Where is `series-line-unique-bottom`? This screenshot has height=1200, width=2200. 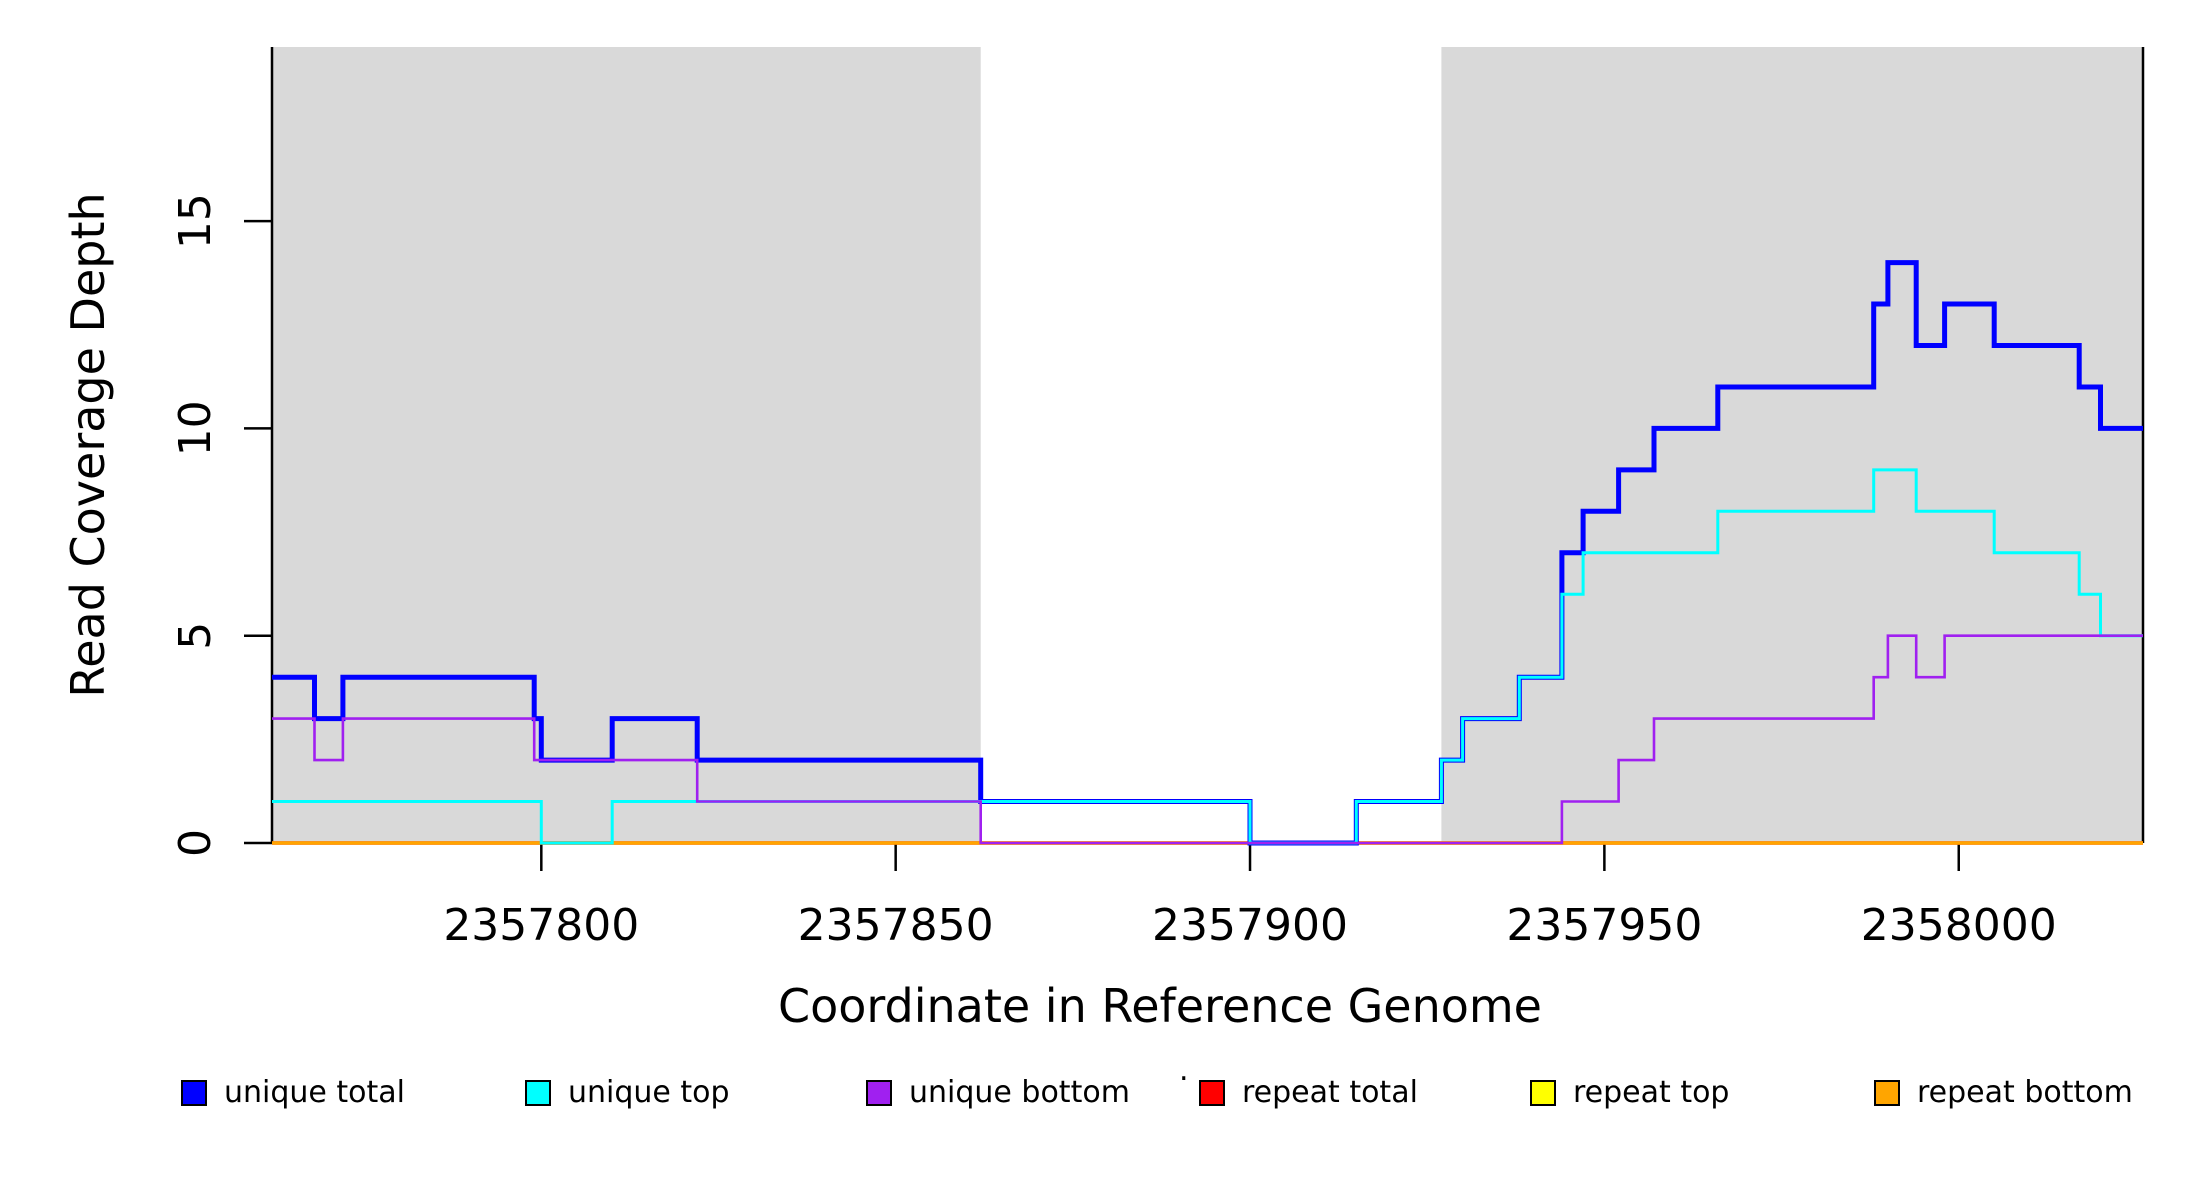
series-line-unique-bottom is located at coordinates (1207, 739).